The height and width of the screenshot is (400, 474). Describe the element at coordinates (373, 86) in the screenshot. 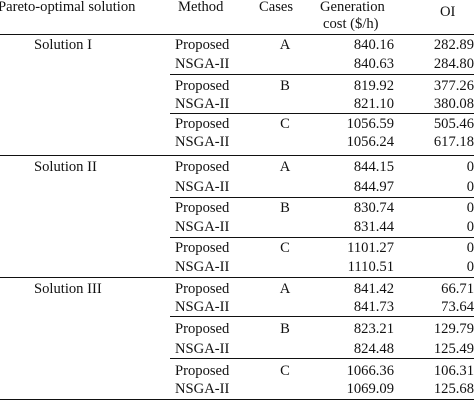

I see `cell-cost: 819.92` at that location.